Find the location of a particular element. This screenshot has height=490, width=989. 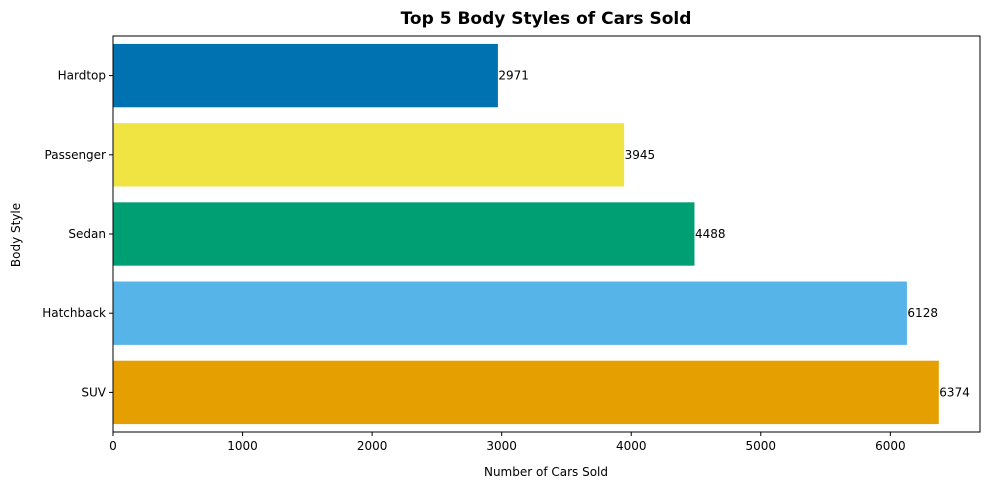

y-tick-label-hatchback: Hatchback is located at coordinates (74, 313).